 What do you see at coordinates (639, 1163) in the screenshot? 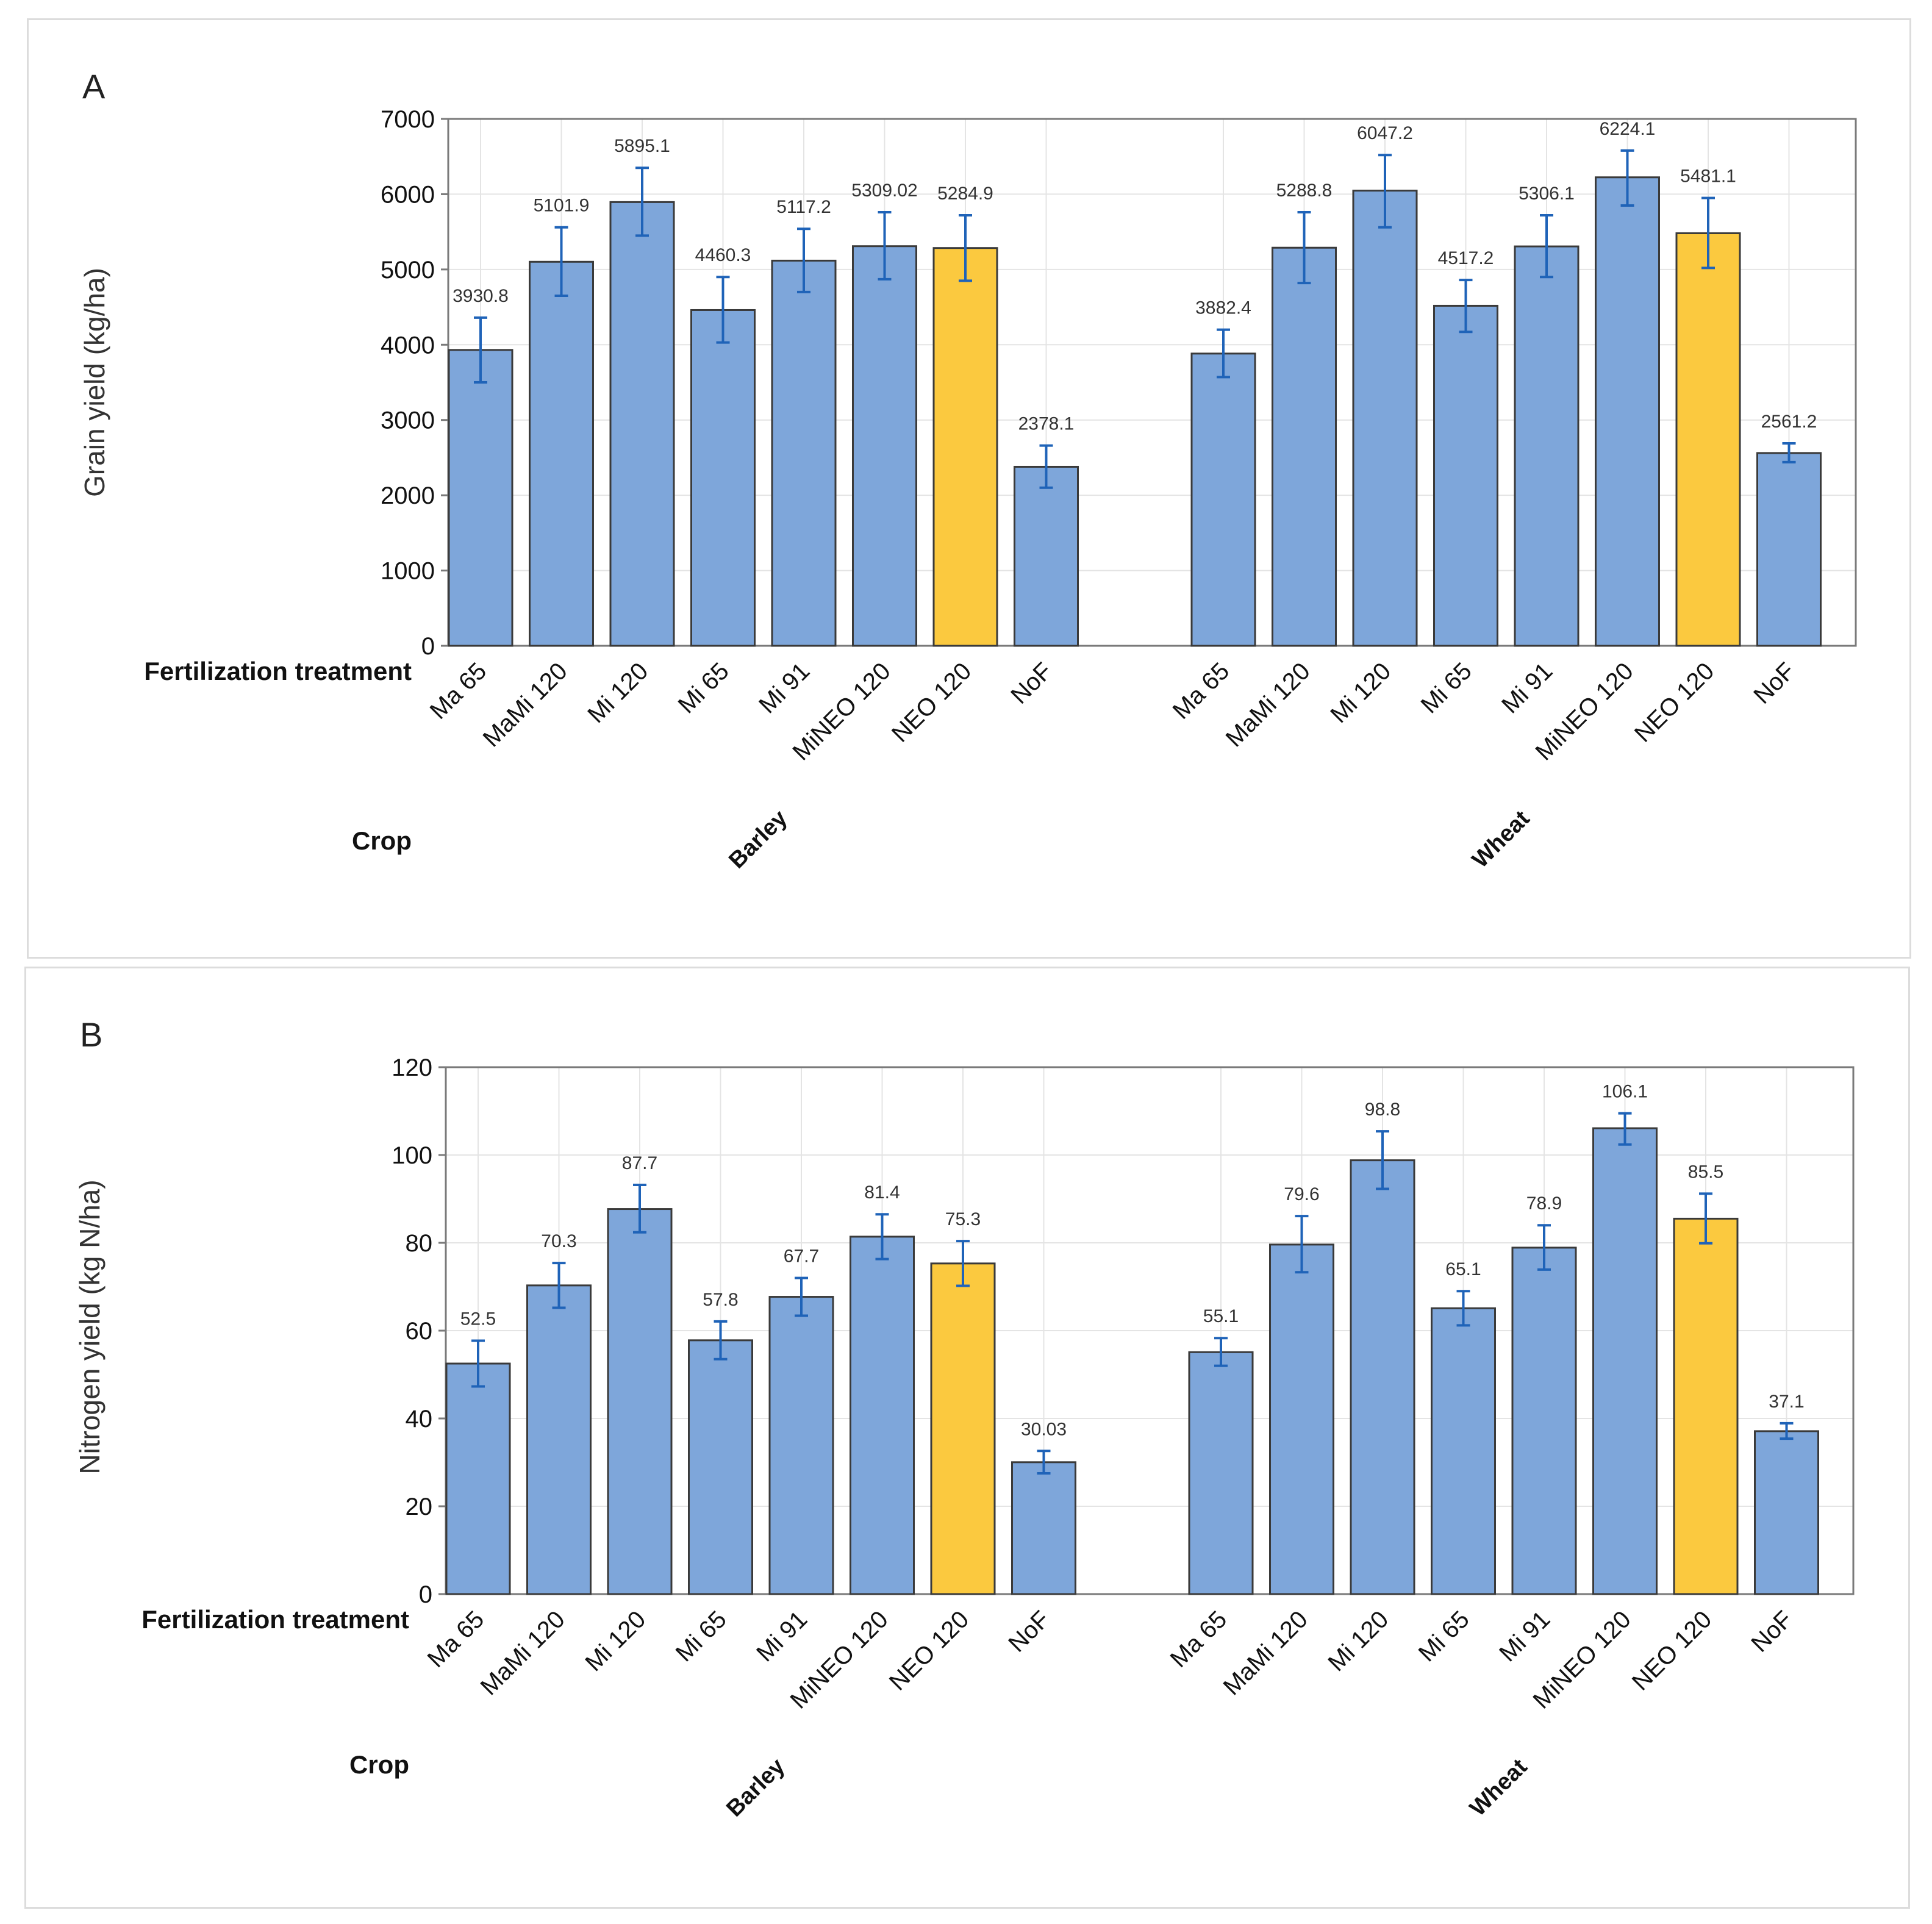
I see `data-label: 87.7` at bounding box center [639, 1163].